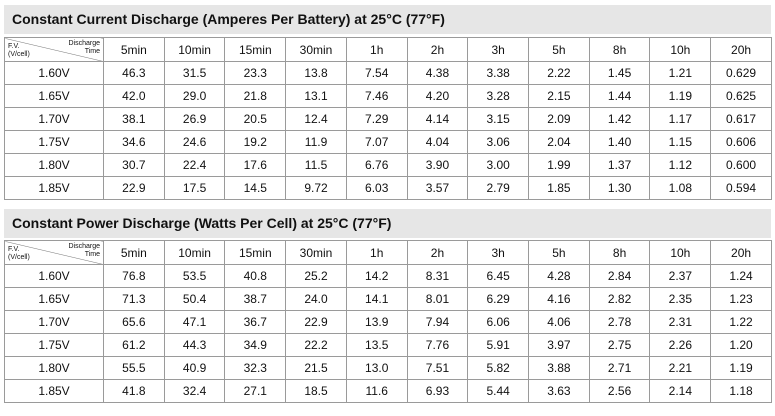  I want to click on corner-cell: F.V. (V/cell) Discharge Time, so click(54, 49).